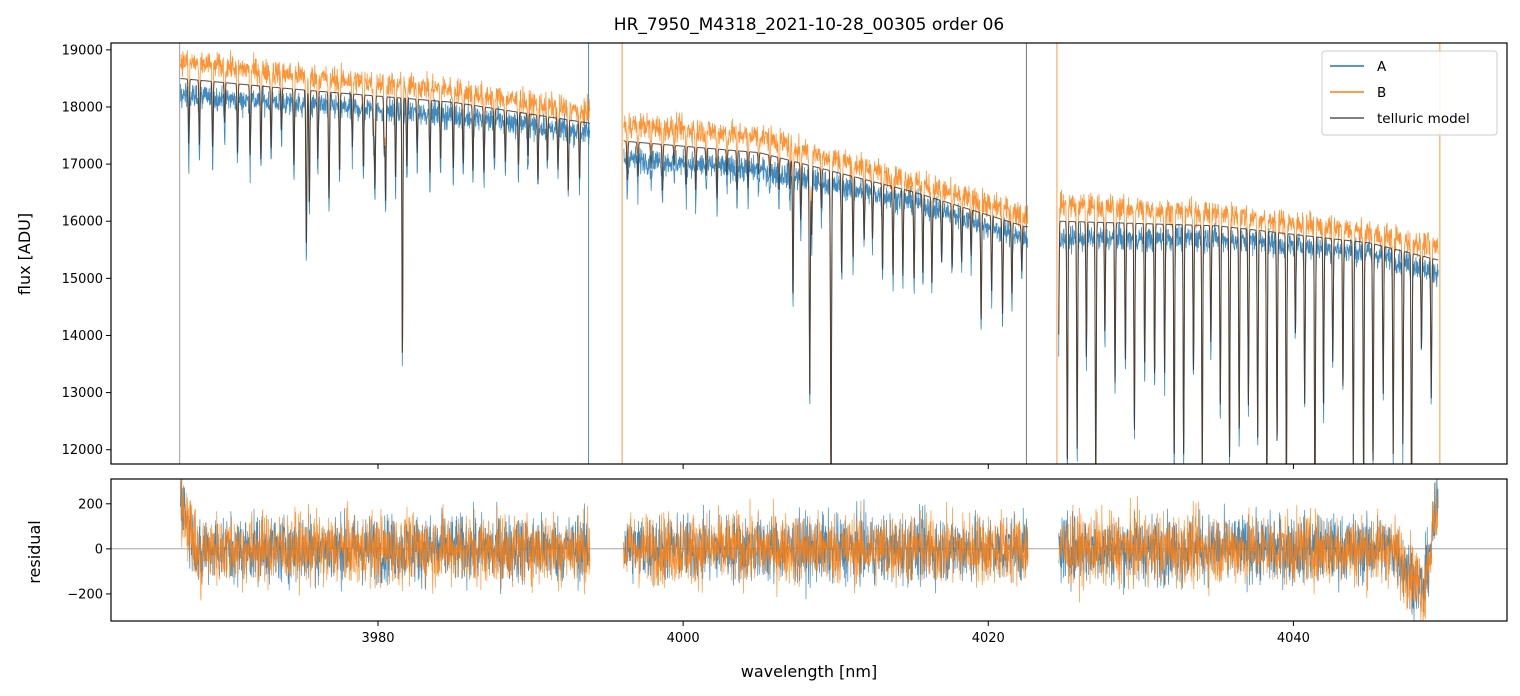 The width and height of the screenshot is (1520, 696). What do you see at coordinates (1293, 638) in the screenshot?
I see `x-tick-label: 4040` at bounding box center [1293, 638].